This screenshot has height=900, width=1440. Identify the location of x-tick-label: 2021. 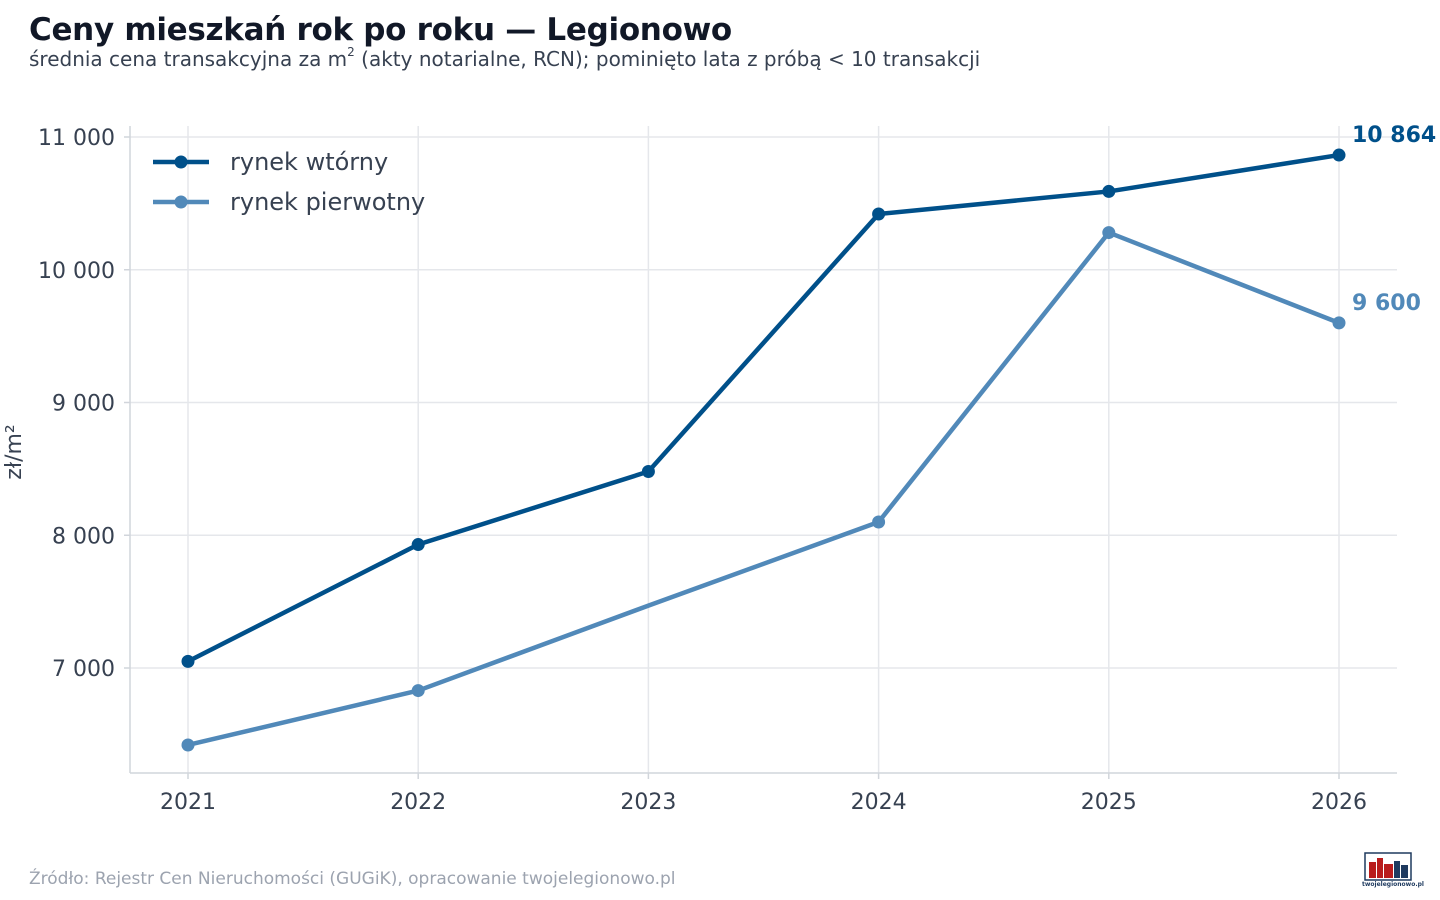
(188, 802).